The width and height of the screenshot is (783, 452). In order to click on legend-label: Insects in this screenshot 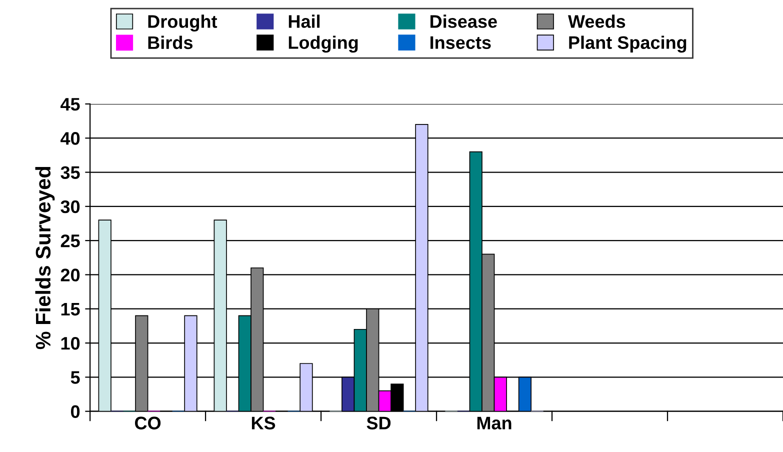, I will do `click(460, 42)`.